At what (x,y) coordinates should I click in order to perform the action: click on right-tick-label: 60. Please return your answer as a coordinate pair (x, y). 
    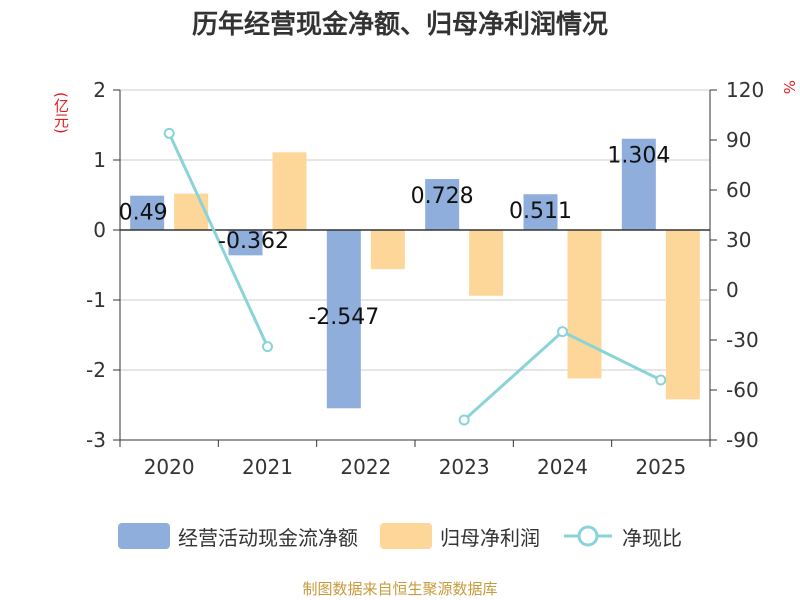
    Looking at the image, I should click on (738, 190).